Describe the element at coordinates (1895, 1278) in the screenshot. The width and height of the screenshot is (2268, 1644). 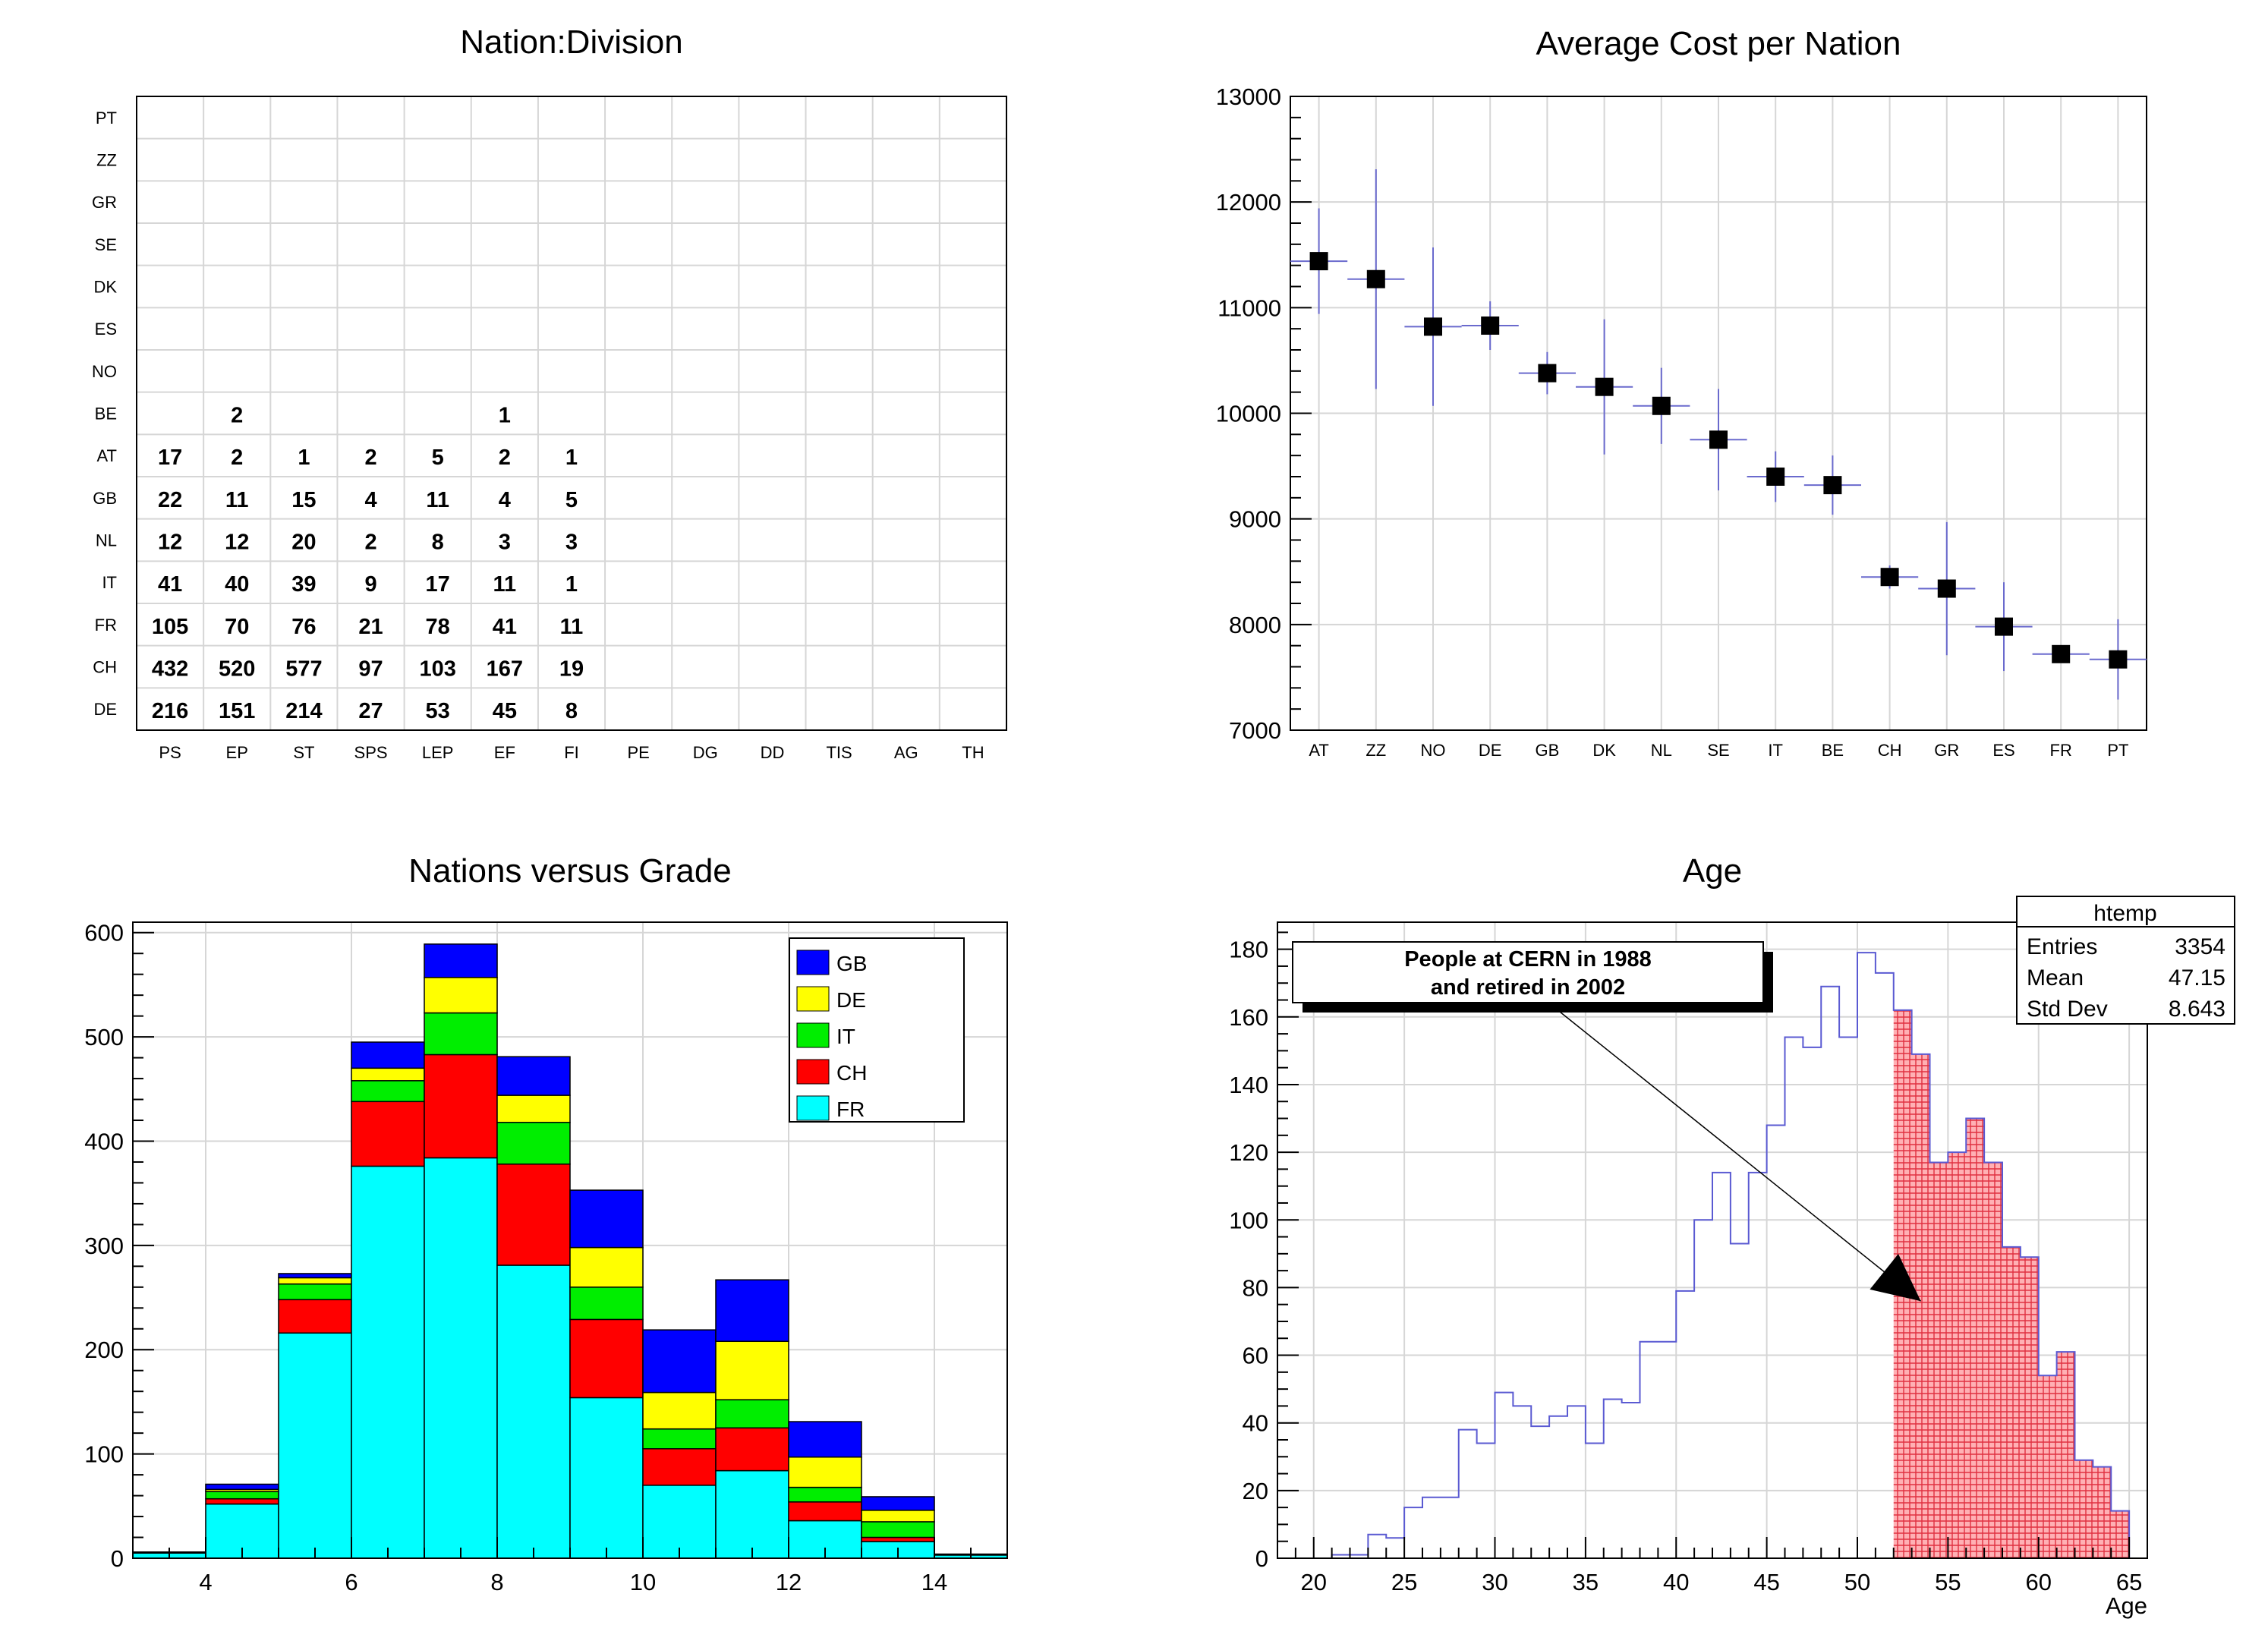
I see `arrow-head` at that location.